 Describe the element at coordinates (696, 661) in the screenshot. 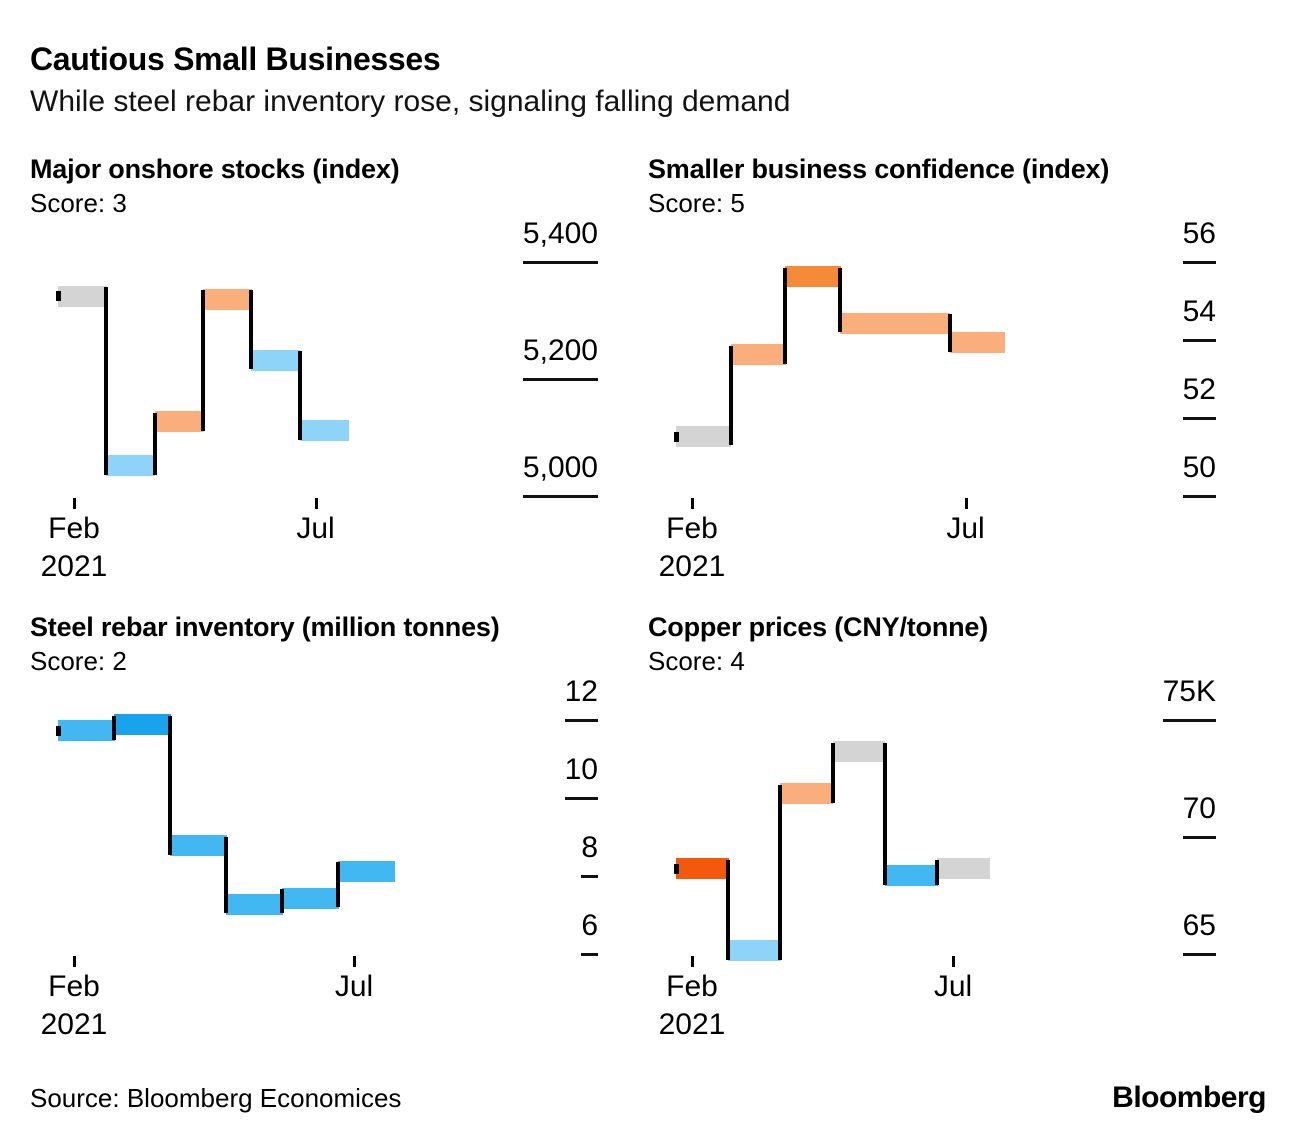

I see `chart-score: Score: 4` at that location.